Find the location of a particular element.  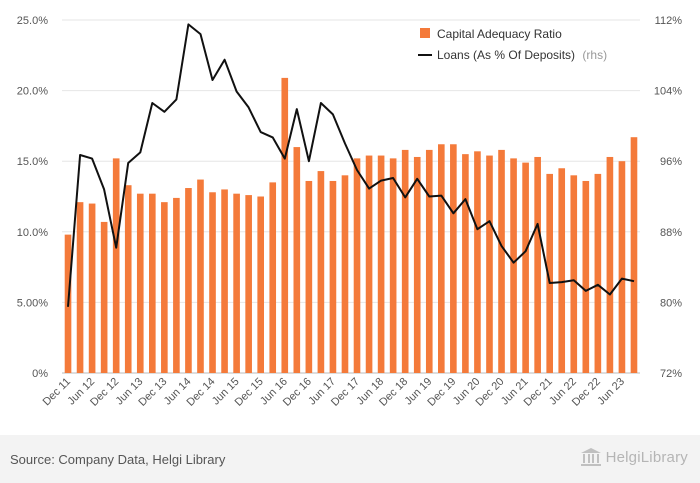

legend-line-label: Loans (As % Of Deposits) (rhs) is located at coordinates (522, 55).